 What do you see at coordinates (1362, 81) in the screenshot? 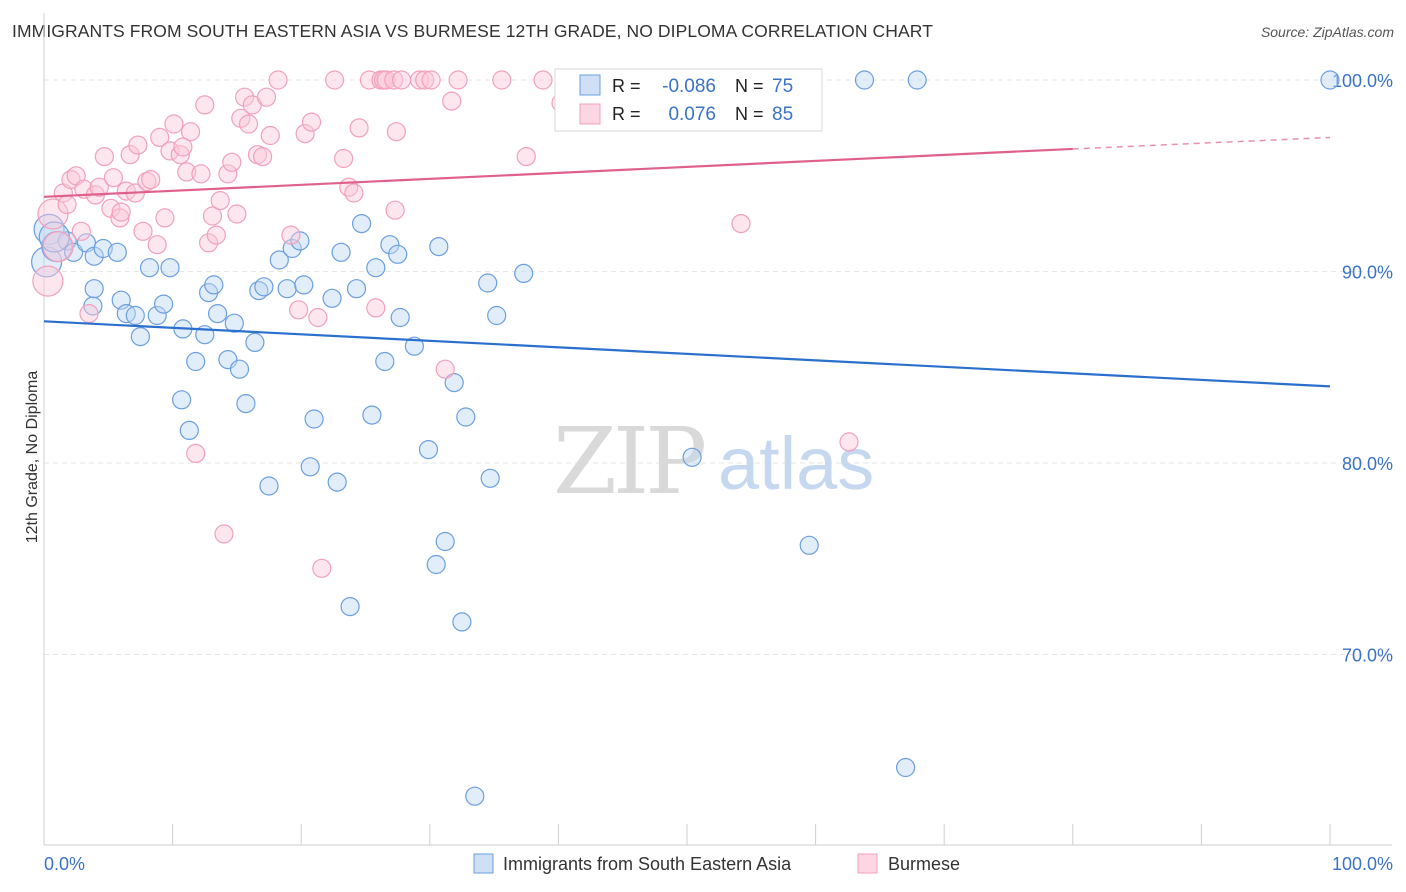
I see `y-tick-label: 100.0%` at bounding box center [1362, 81].